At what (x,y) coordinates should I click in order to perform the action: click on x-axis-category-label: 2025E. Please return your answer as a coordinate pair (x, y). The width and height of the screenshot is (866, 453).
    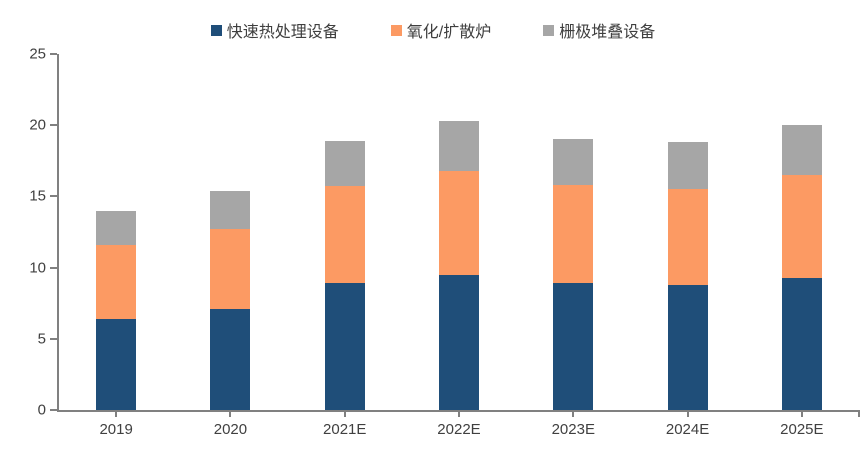
    Looking at the image, I should click on (802, 429).